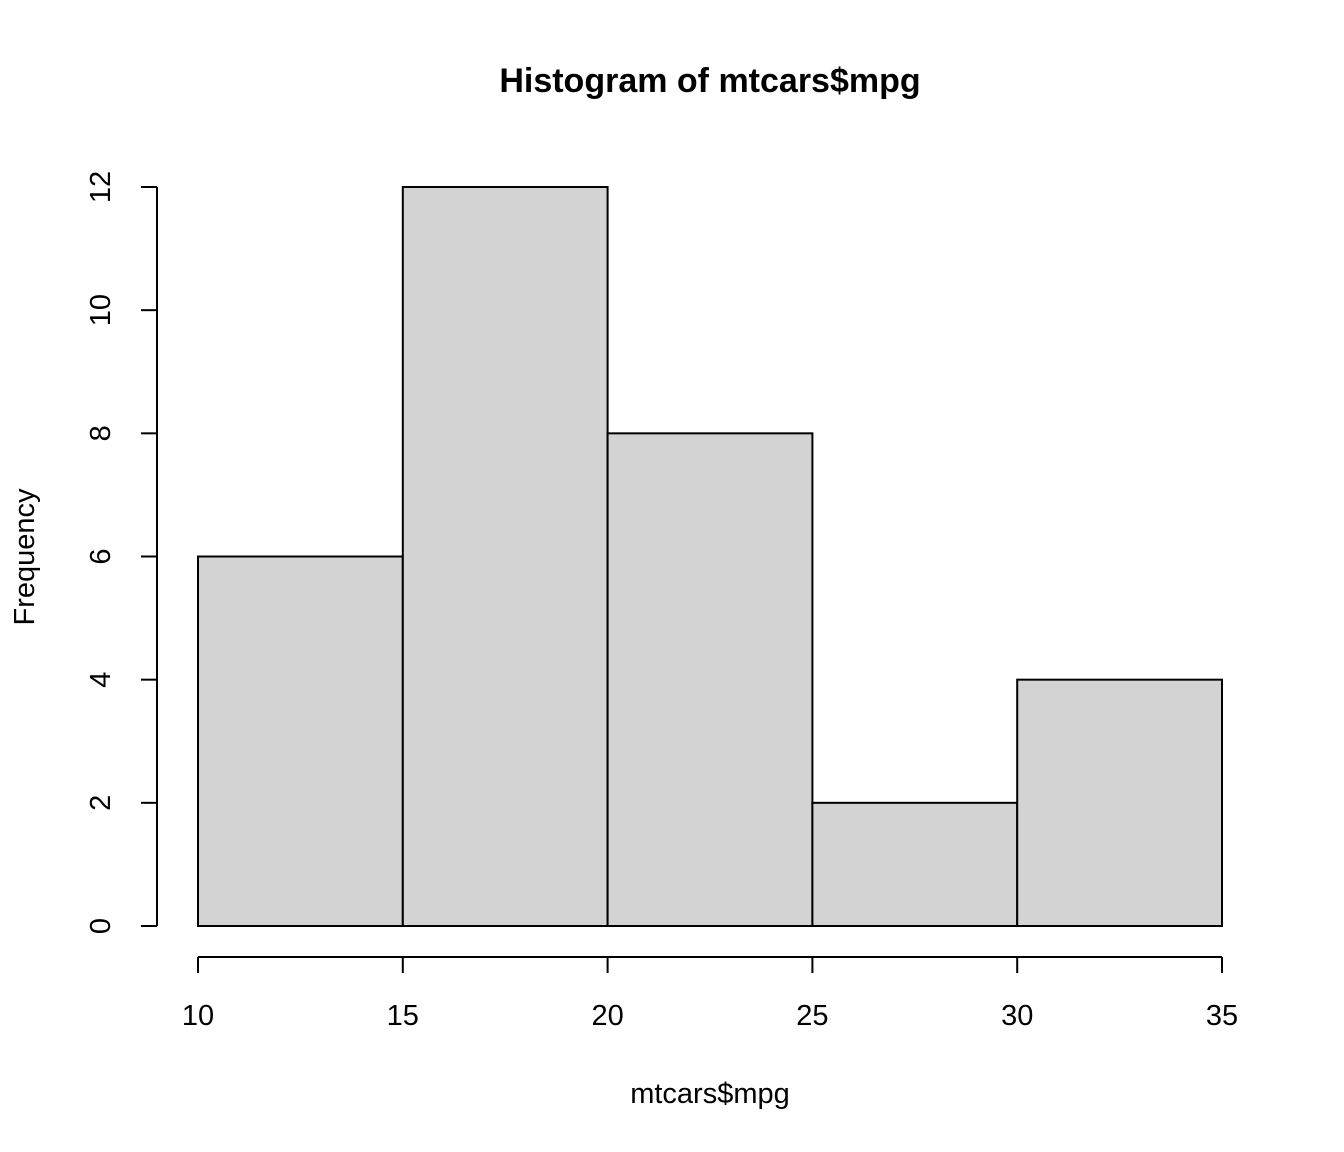  I want to click on y-tick-label: 4, so click(101, 680).